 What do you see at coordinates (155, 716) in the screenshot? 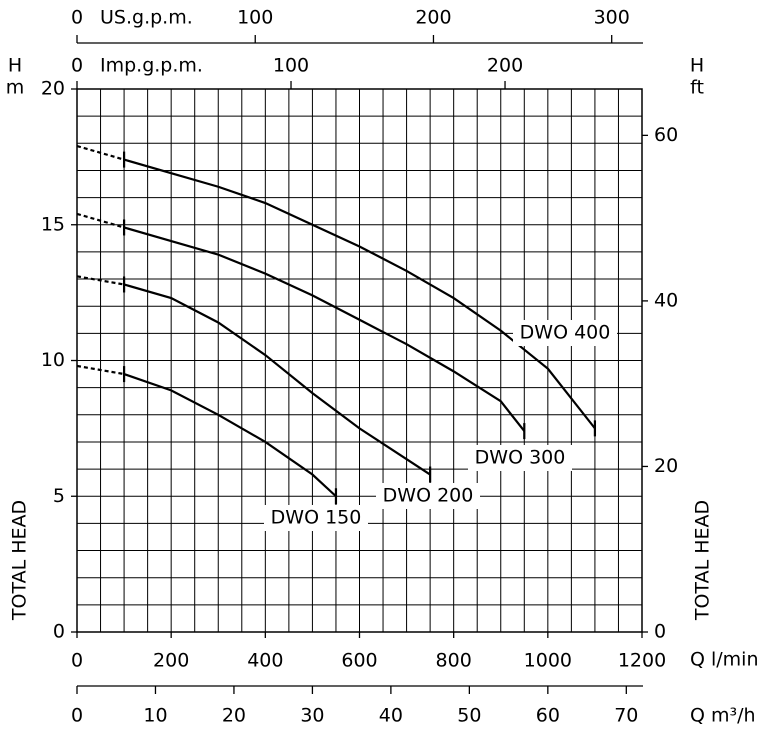
I see `extra-axis-tick-label: 10` at bounding box center [155, 716].